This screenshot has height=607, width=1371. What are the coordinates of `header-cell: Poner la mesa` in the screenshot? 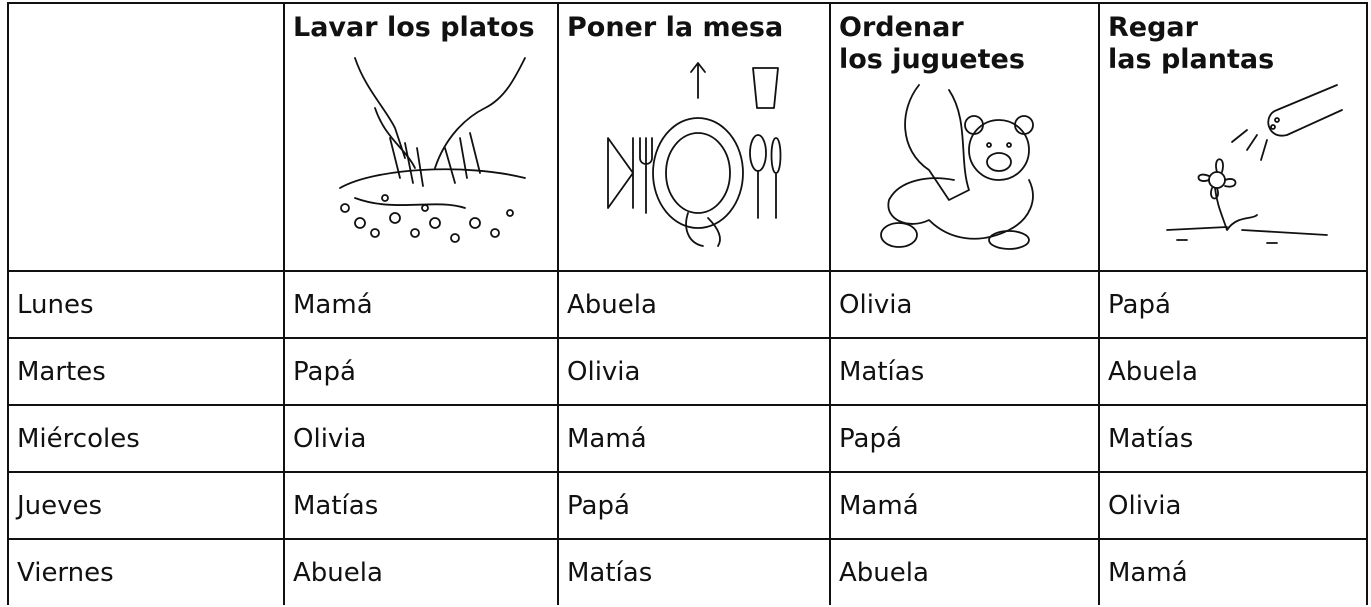 It's located at (694, 137).